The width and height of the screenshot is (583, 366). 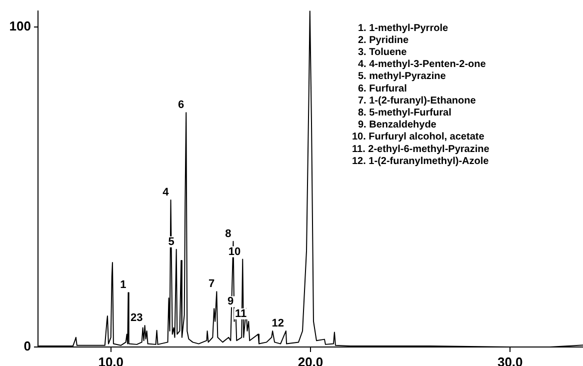 What do you see at coordinates (240, 314) in the screenshot?
I see `annotation: 11` at bounding box center [240, 314].